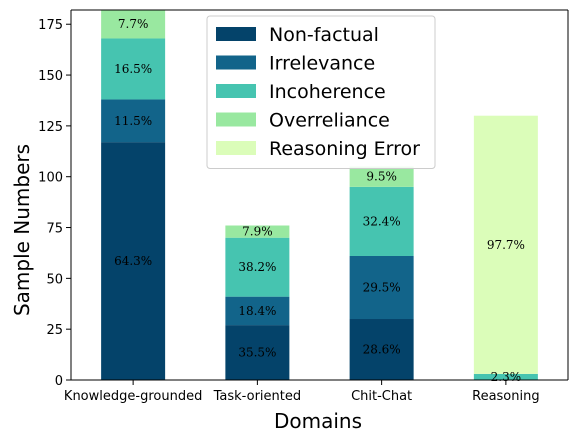  I want to click on legend-label: Reasoning Error, so click(344, 149).